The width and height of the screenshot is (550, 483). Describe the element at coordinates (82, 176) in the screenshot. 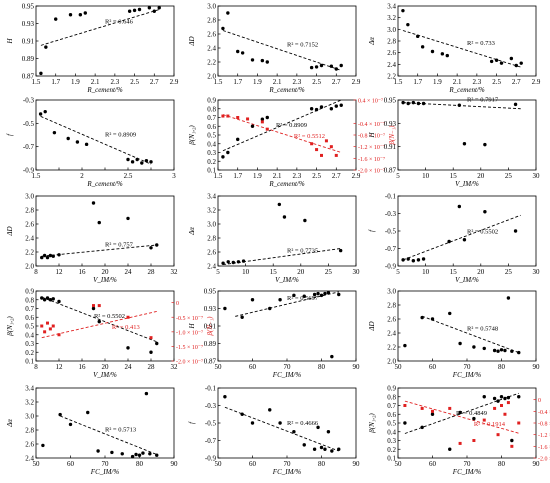

I see `x-tick-label: 2` at that location.